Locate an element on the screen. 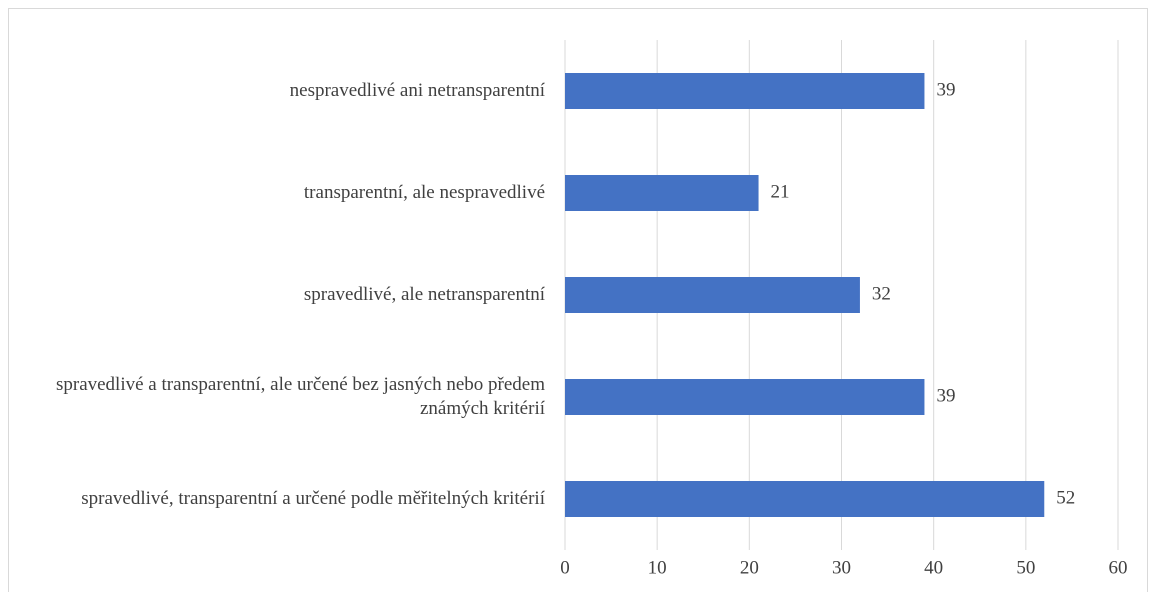  x-tick-label: 50 is located at coordinates (1025, 567).